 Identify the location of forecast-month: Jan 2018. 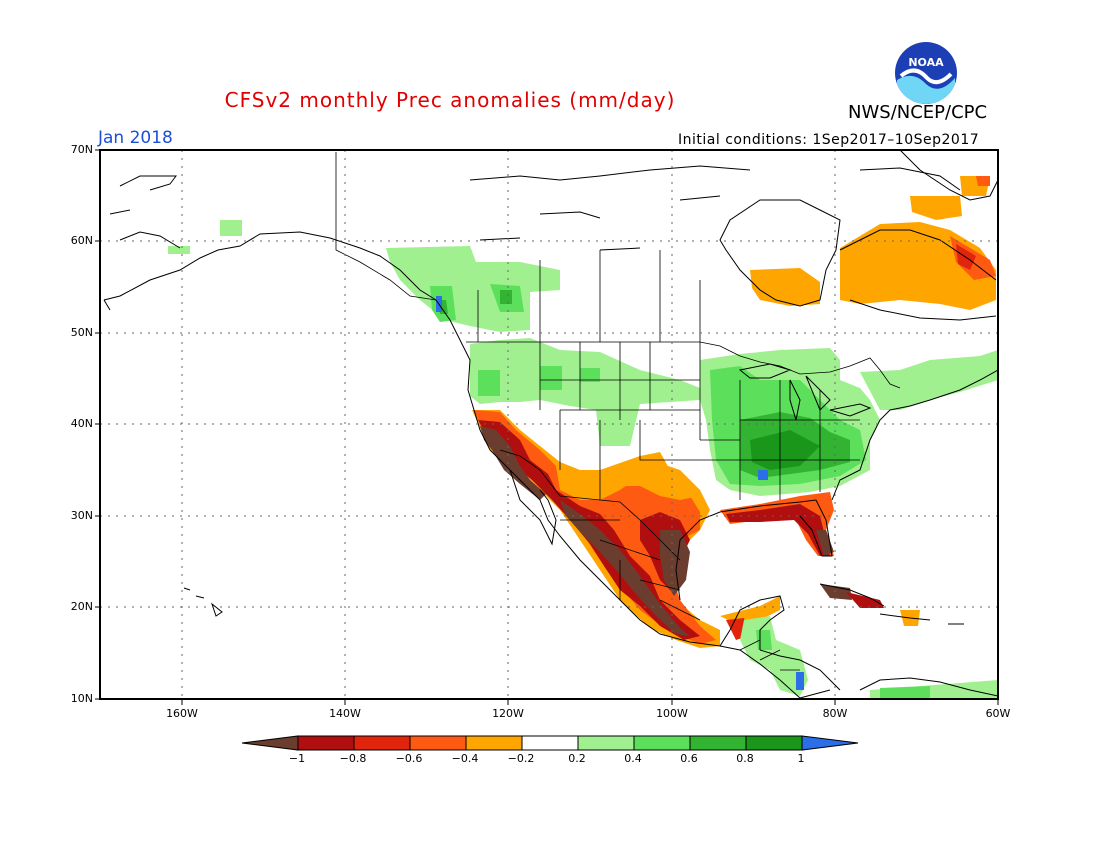
(135, 138).